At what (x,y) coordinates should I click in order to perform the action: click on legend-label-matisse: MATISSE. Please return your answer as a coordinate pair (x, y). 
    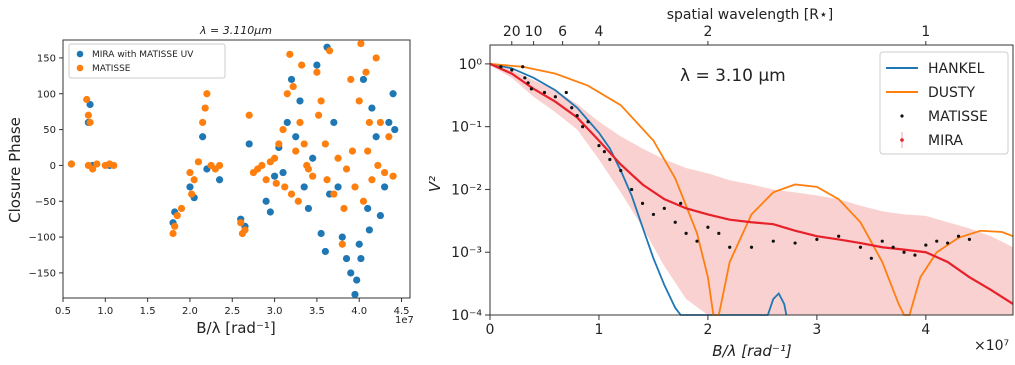
    Looking at the image, I should click on (111, 69).